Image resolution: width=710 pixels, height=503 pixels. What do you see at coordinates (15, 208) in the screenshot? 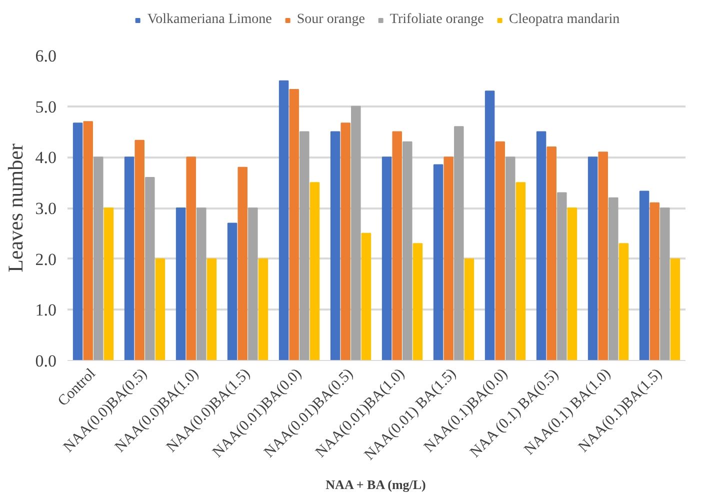
I see `y-axis-title: Leaves number` at bounding box center [15, 208].